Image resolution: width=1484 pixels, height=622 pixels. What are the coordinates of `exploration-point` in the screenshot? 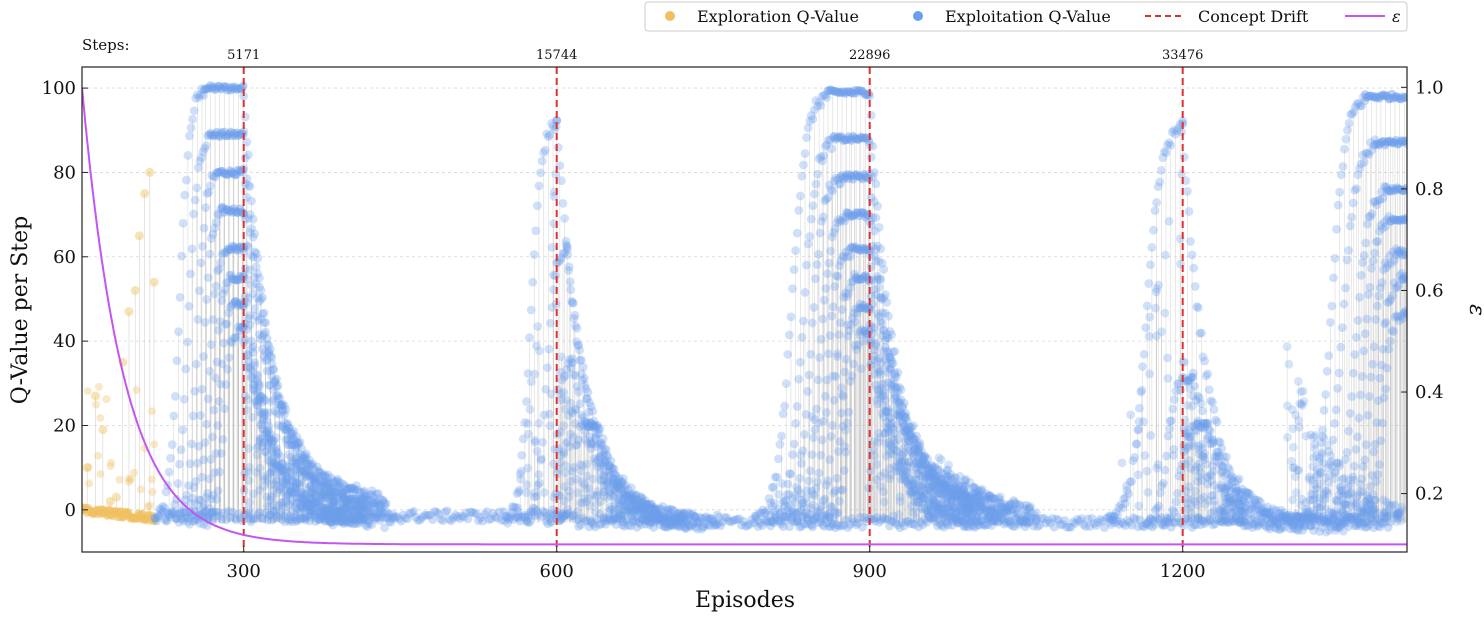 It's located at (96, 404).